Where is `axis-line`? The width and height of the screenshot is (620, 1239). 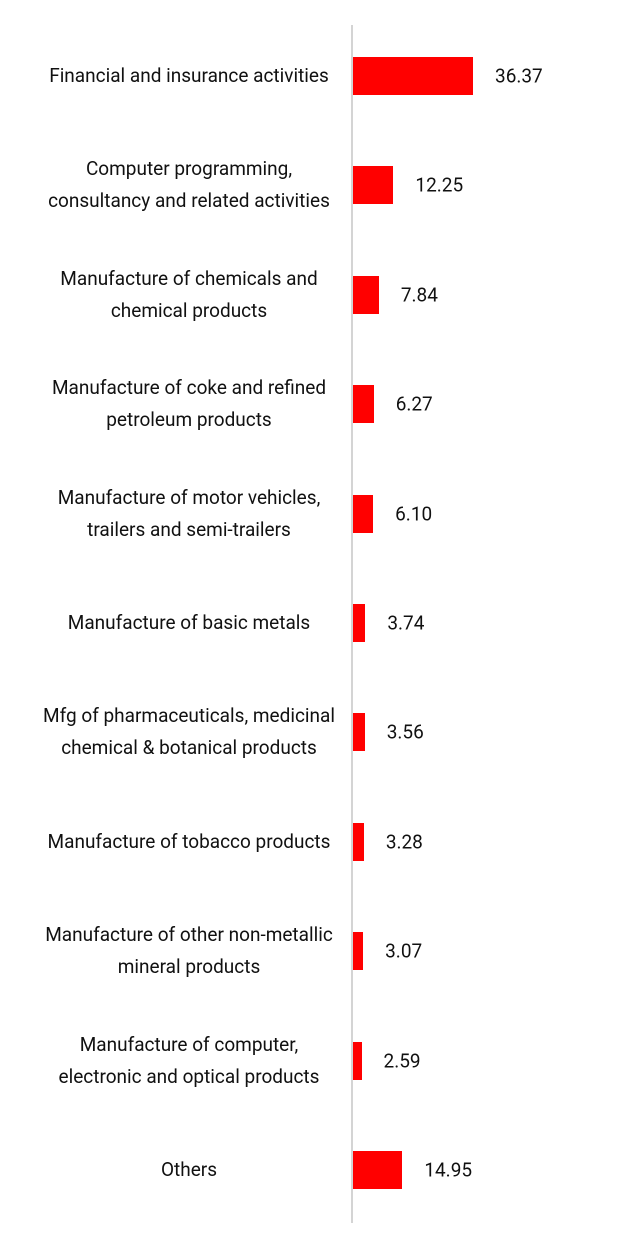
axis-line is located at coordinates (352, 624).